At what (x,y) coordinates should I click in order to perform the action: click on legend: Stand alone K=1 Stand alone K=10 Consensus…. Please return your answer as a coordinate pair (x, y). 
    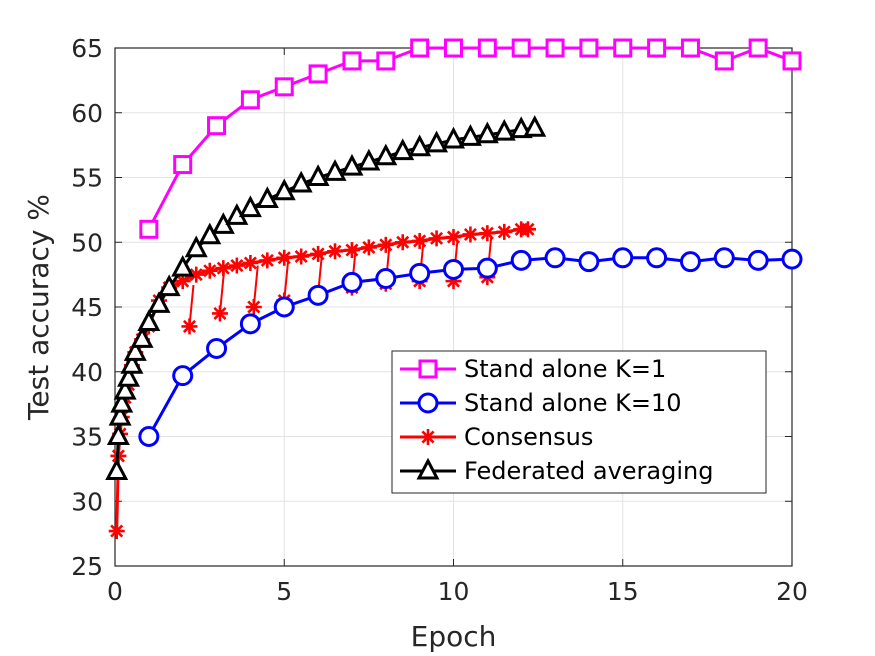
    Looking at the image, I should click on (579, 422).